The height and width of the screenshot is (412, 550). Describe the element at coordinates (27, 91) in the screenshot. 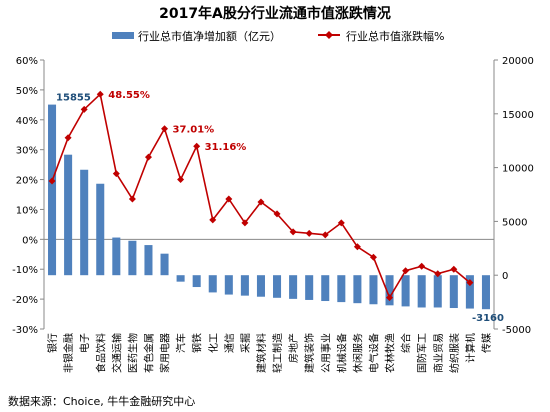

I see `left-tick-label: 50%` at that location.